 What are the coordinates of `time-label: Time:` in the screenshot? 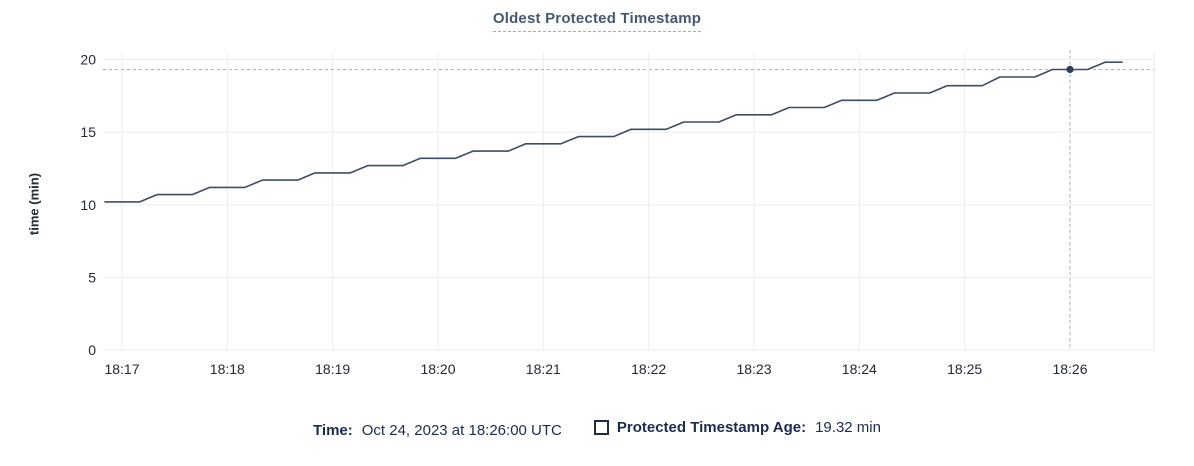 It's located at (333, 430).